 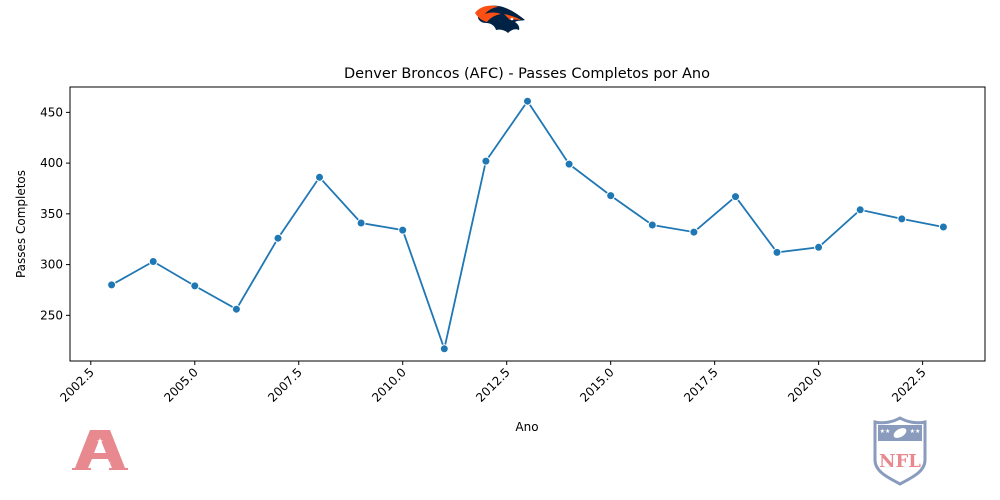 What do you see at coordinates (500, 19) in the screenshot?
I see `broncos-logo` at bounding box center [500, 19].